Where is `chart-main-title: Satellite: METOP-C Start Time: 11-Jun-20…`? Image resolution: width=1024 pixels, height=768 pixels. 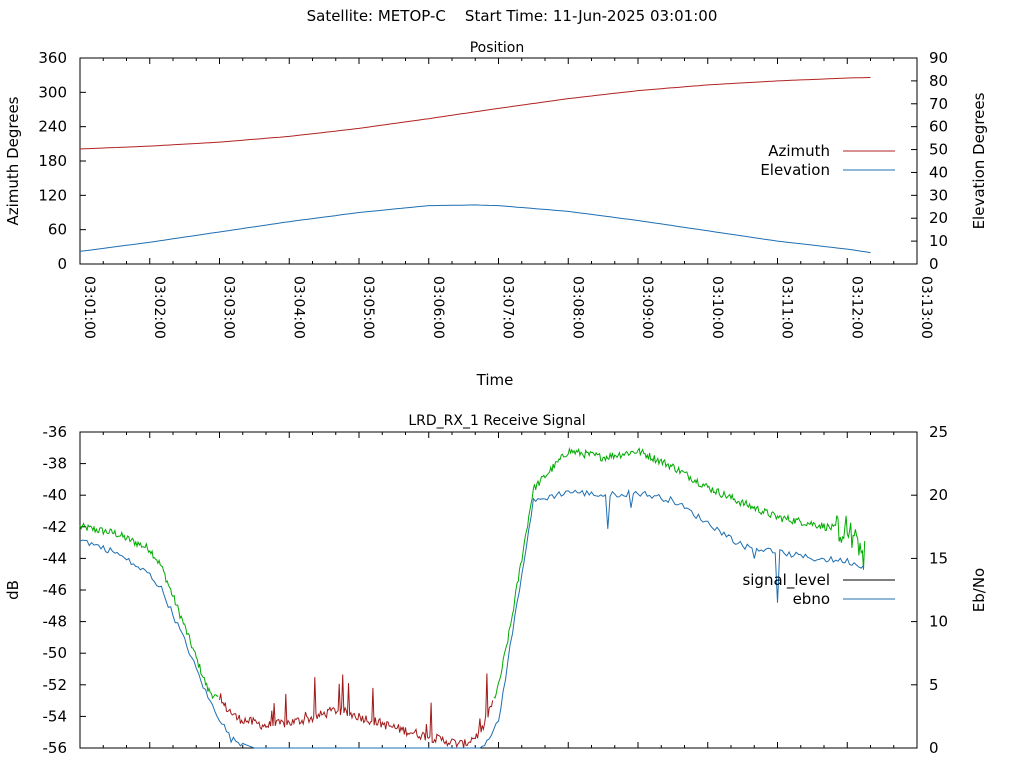 chart-main-title: Satellite: METOP-C Start Time: 11-Jun-20… is located at coordinates (512, 16).